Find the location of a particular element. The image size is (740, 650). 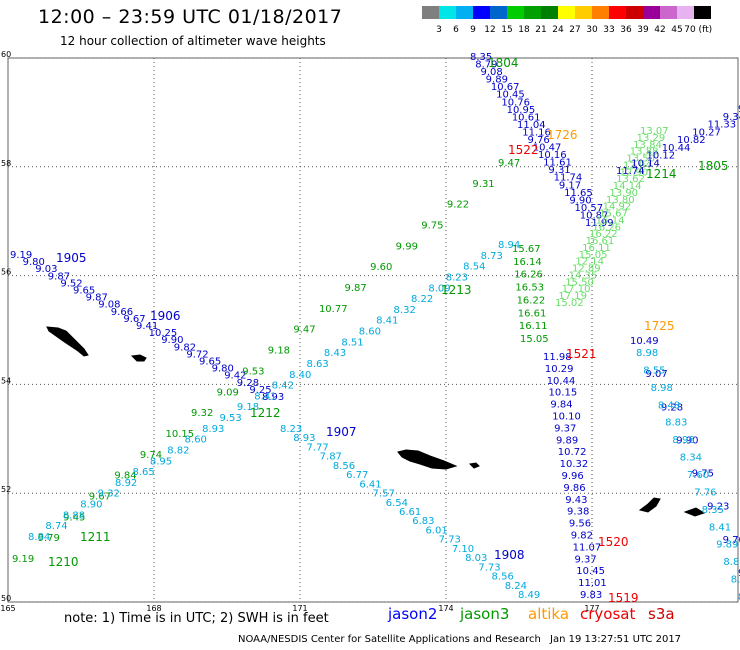

wave-height-value: 9.22 is located at coordinates (458, 205).